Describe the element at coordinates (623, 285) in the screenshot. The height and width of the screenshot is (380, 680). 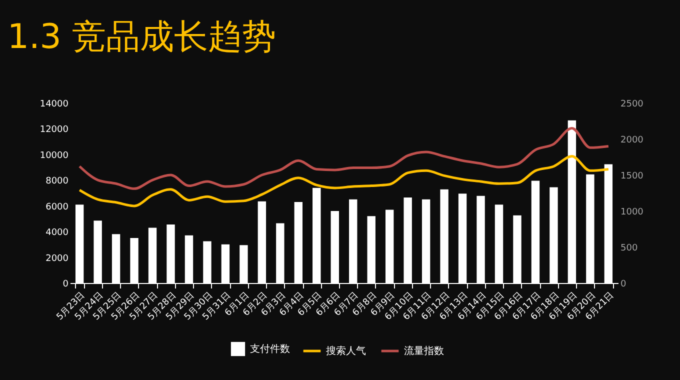
I see `y2-tick-label: 0` at that location.